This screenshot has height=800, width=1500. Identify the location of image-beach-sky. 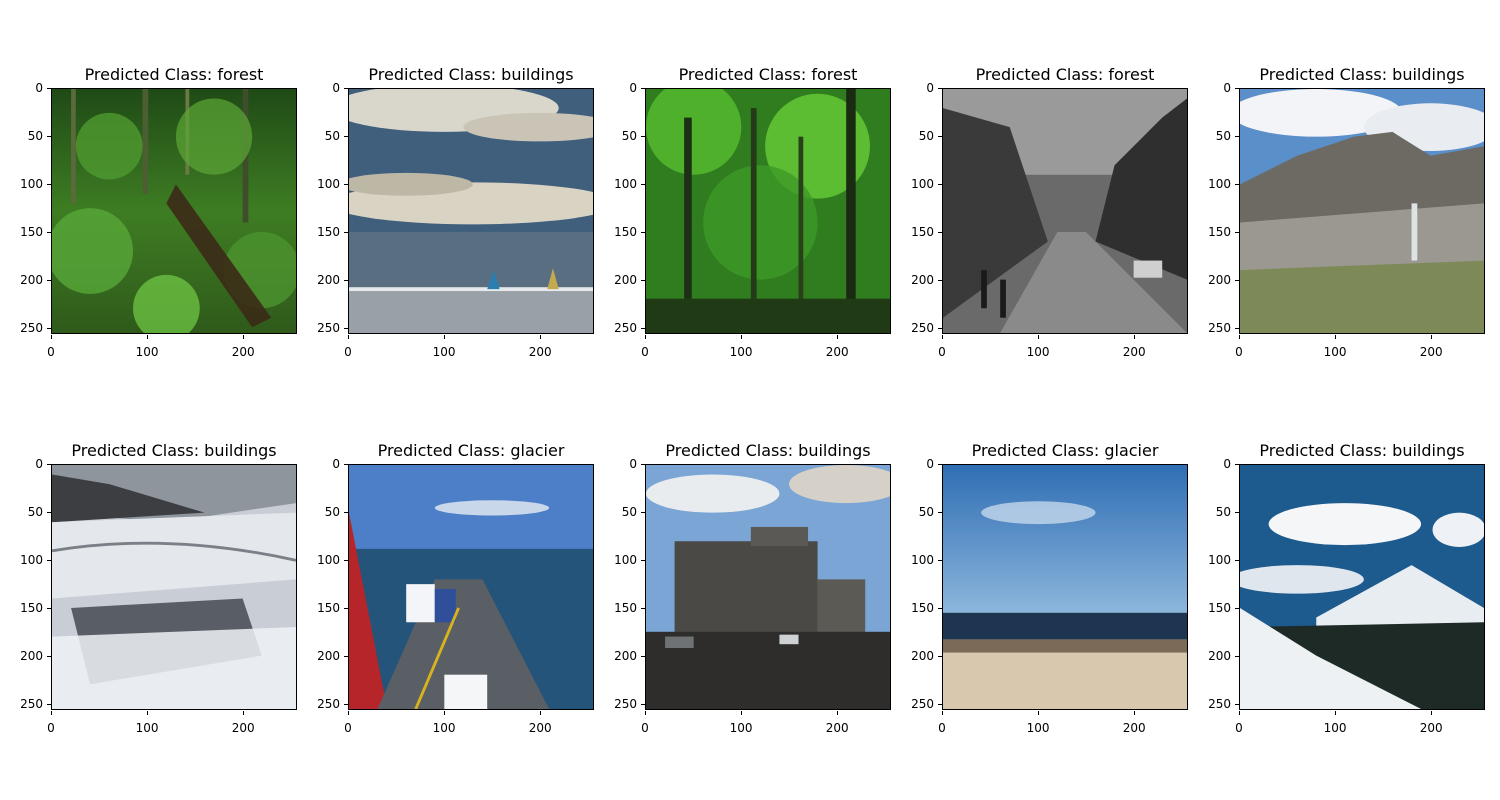
(1065, 587).